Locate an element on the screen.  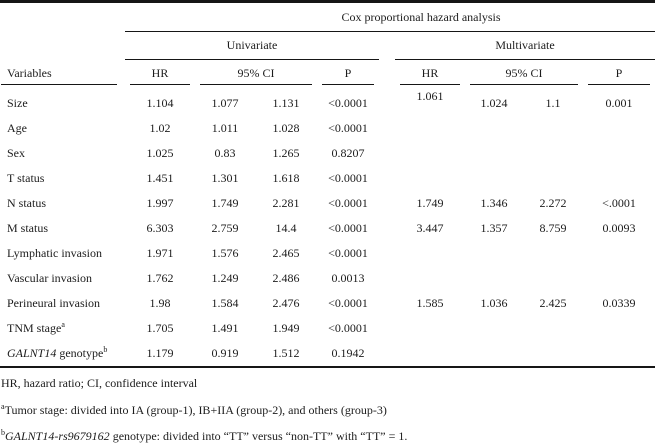
row-label-text: genotype is located at coordinates (80, 353).